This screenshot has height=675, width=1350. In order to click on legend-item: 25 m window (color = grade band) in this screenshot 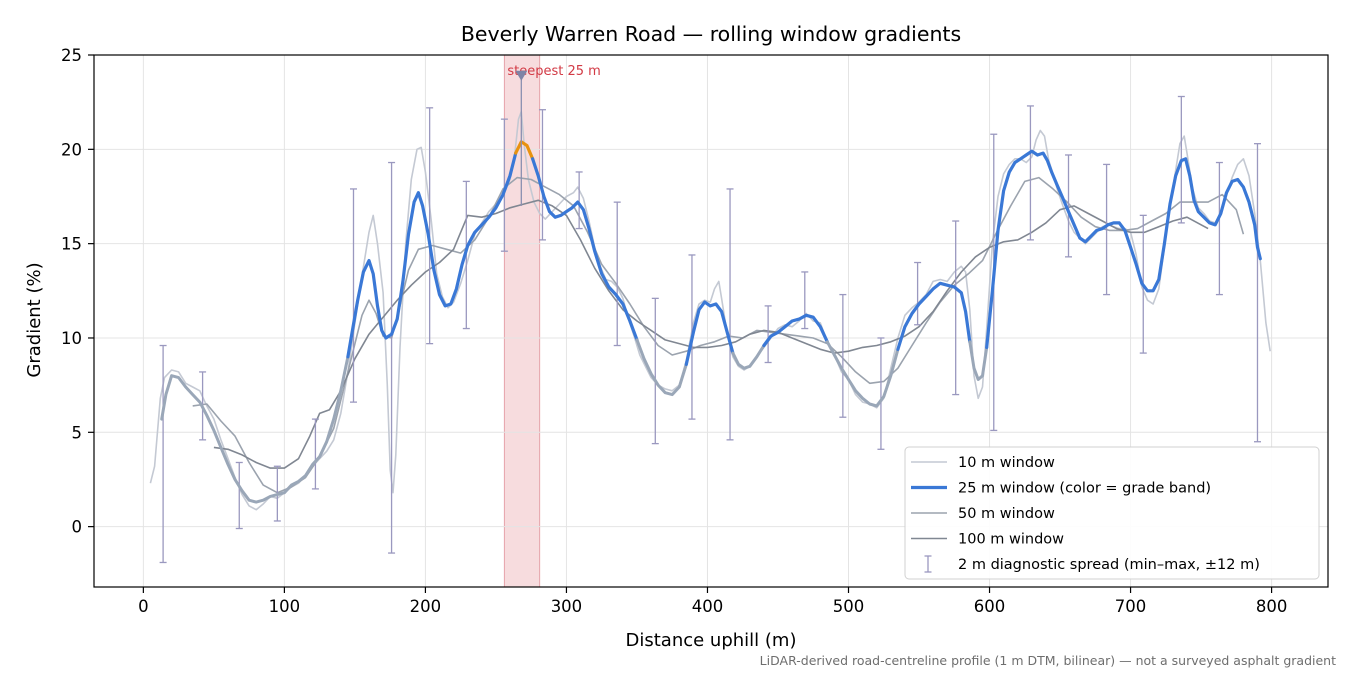, I will do `click(1061, 489)`.